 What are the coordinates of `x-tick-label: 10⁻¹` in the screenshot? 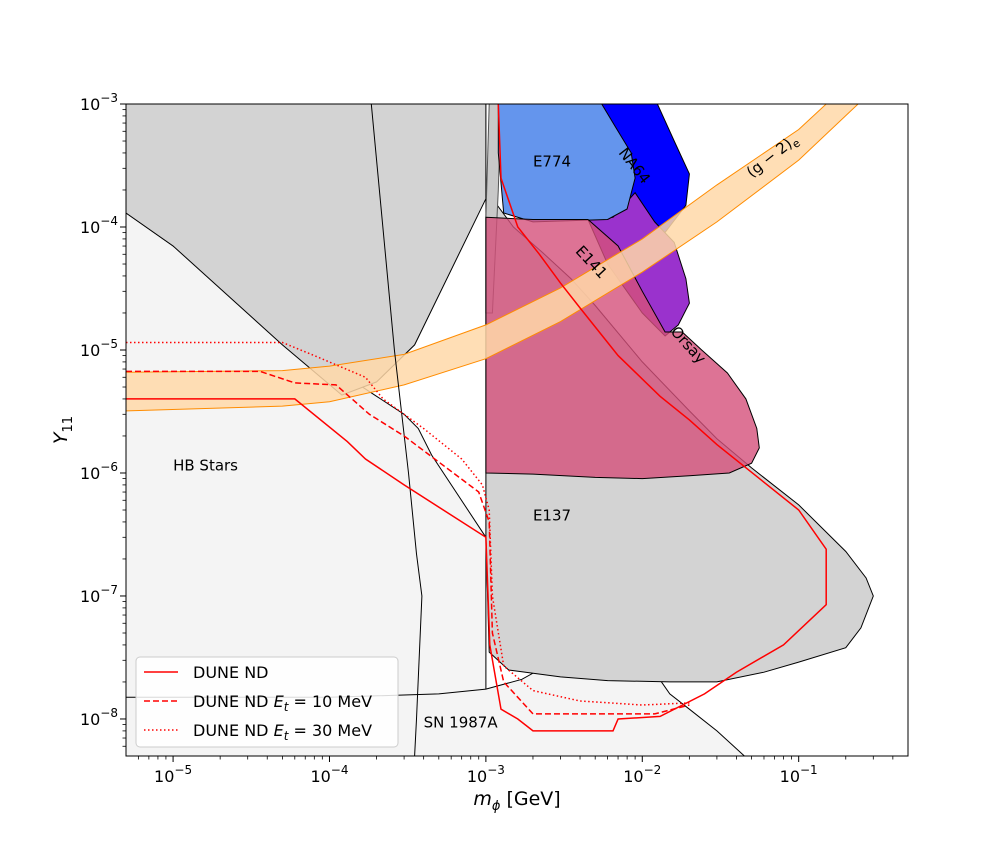 It's located at (799, 774).